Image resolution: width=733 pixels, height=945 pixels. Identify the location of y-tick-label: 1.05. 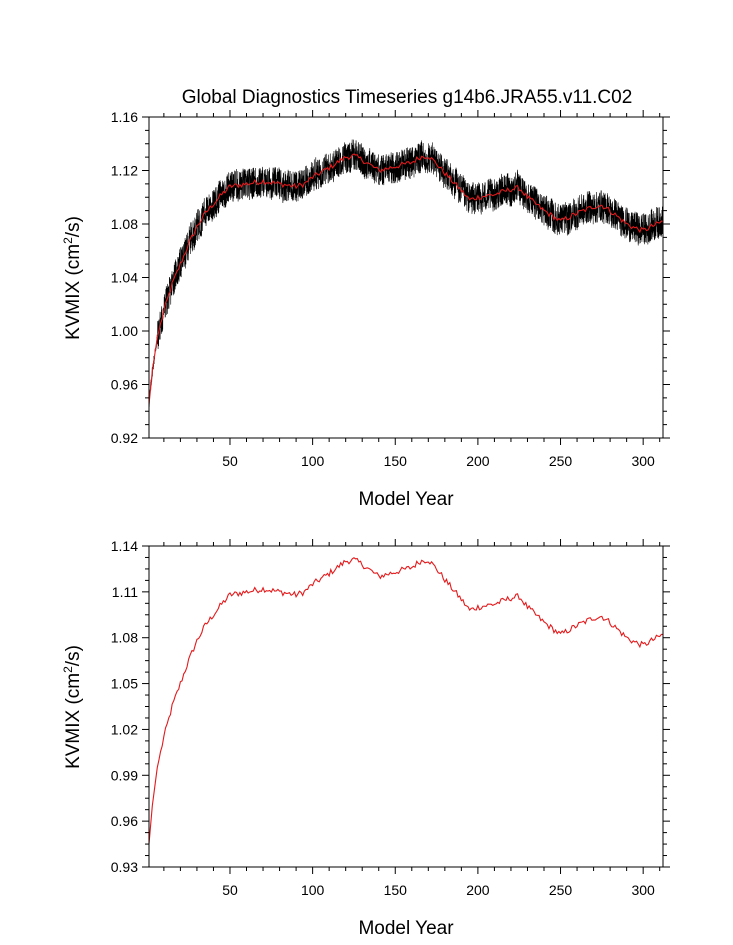
(124, 684).